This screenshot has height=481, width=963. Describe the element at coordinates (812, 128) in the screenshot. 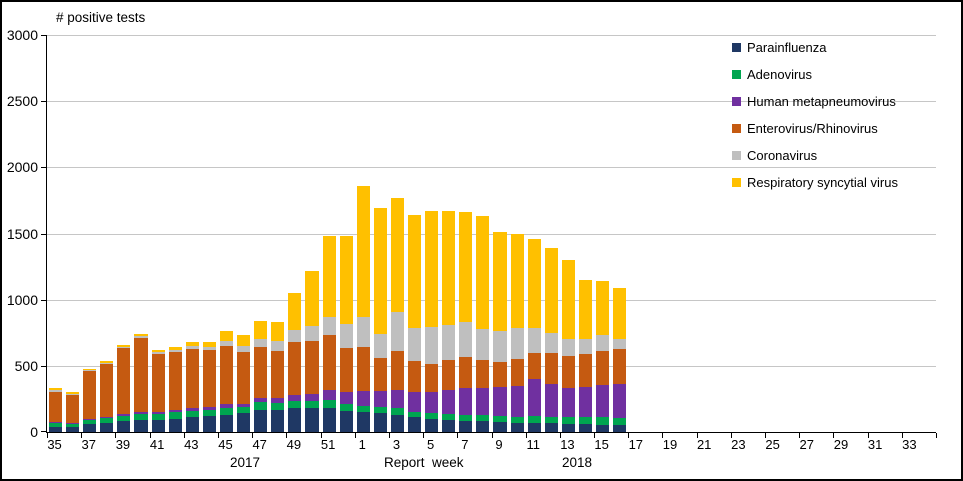

I see `legend-label: Enterovirus/Rhinovirus` at that location.